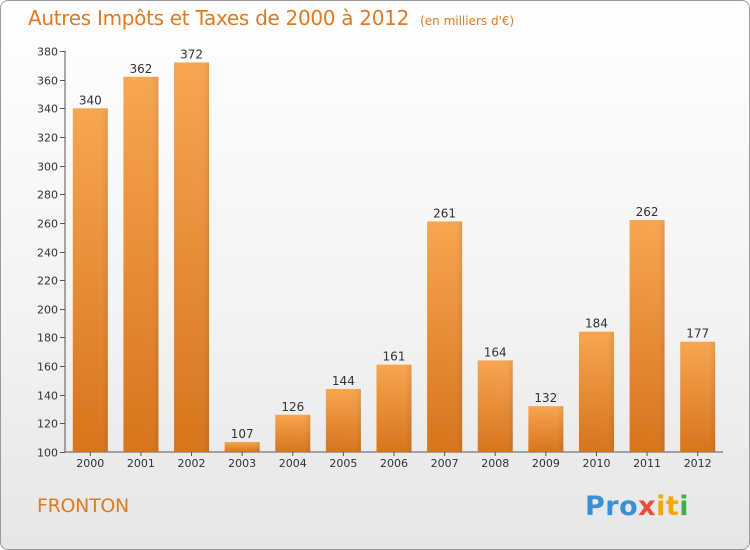 This screenshot has width=750, height=550. What do you see at coordinates (647, 506) in the screenshot?
I see `logo-part-2: x` at bounding box center [647, 506].